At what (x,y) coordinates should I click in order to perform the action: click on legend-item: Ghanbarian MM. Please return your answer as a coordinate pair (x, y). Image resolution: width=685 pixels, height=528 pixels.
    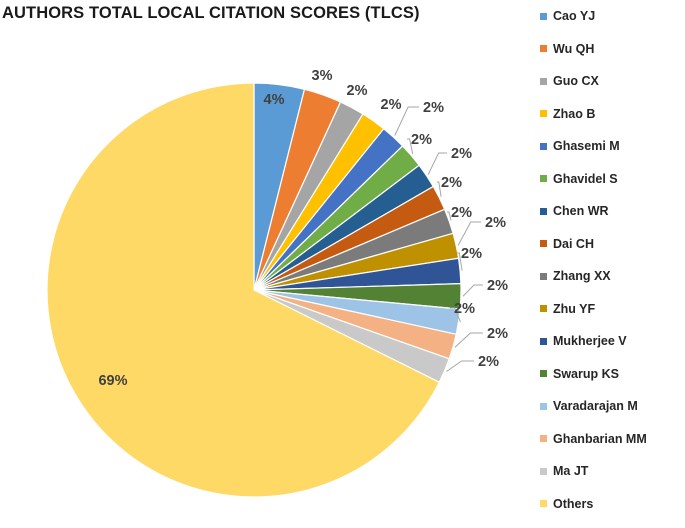
    Looking at the image, I should click on (593, 439).